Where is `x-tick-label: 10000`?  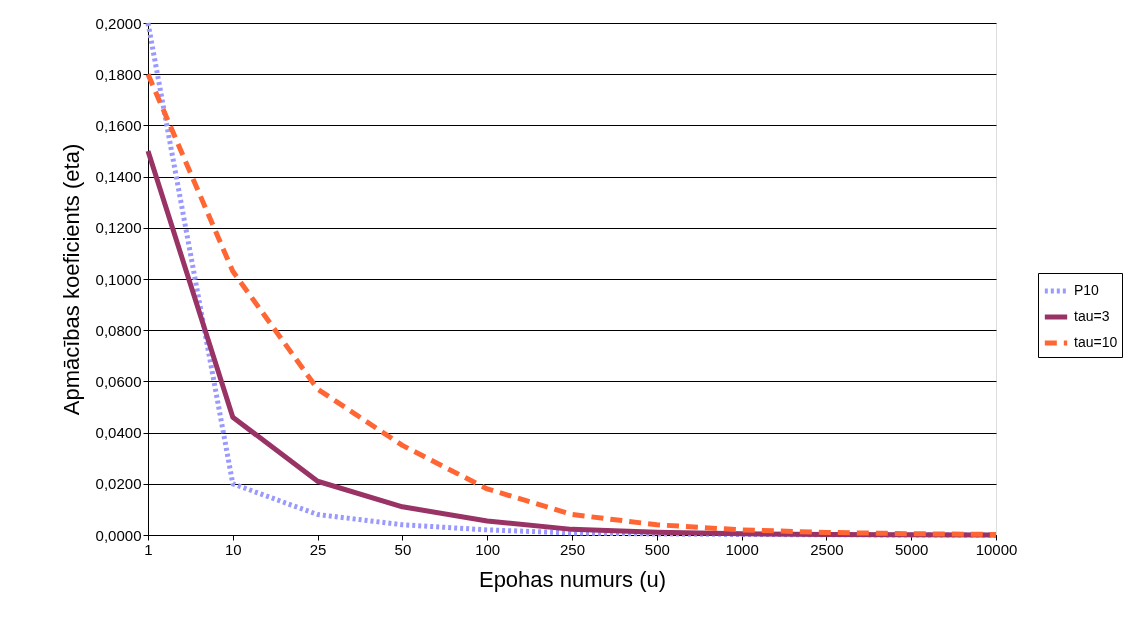
x-tick-label: 10000 is located at coordinates (996, 549).